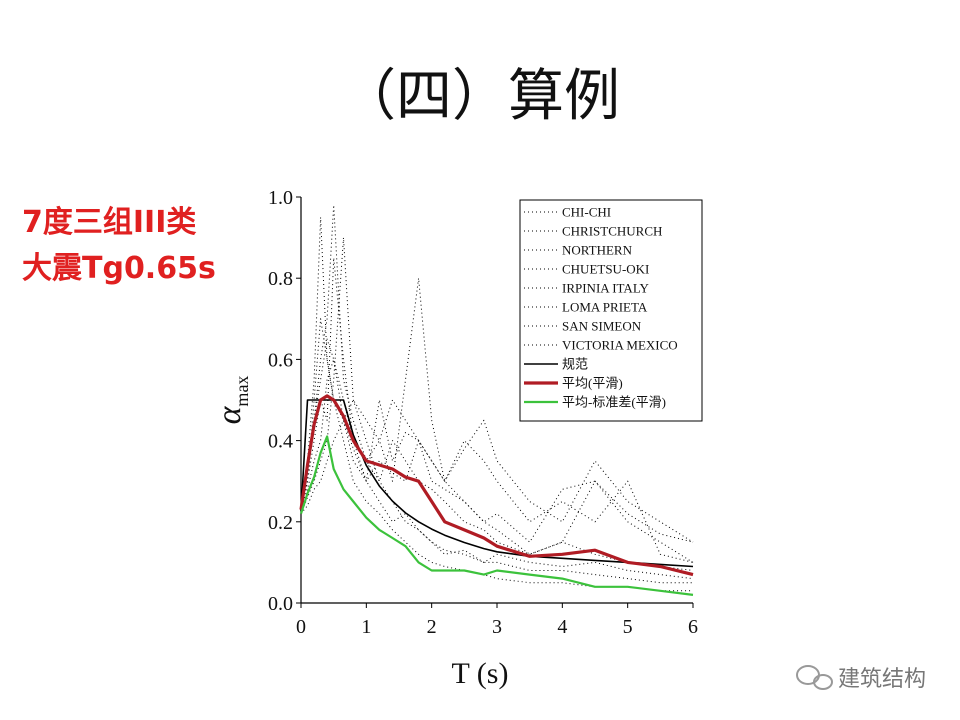 The image size is (960, 720). What do you see at coordinates (280, 279) in the screenshot?
I see `y-tick-label: 0.8` at bounding box center [280, 279].